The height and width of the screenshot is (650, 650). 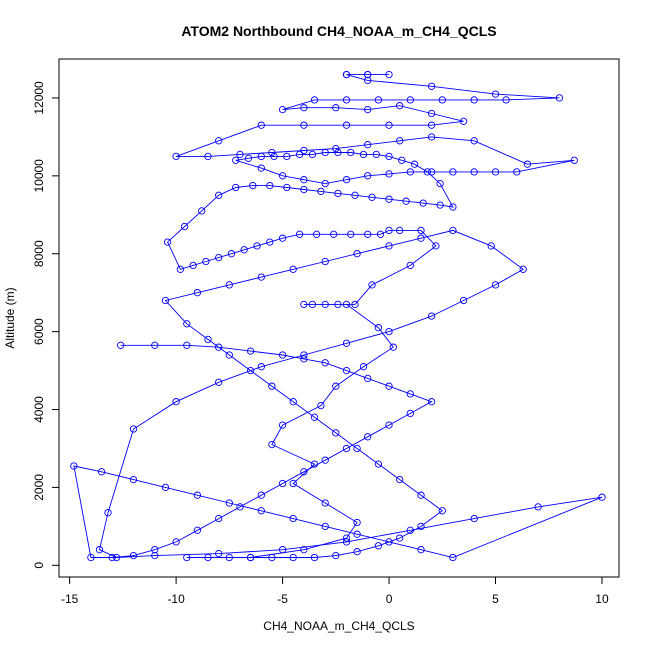 I want to click on y-tick-label: 6000, so click(x=39, y=331).